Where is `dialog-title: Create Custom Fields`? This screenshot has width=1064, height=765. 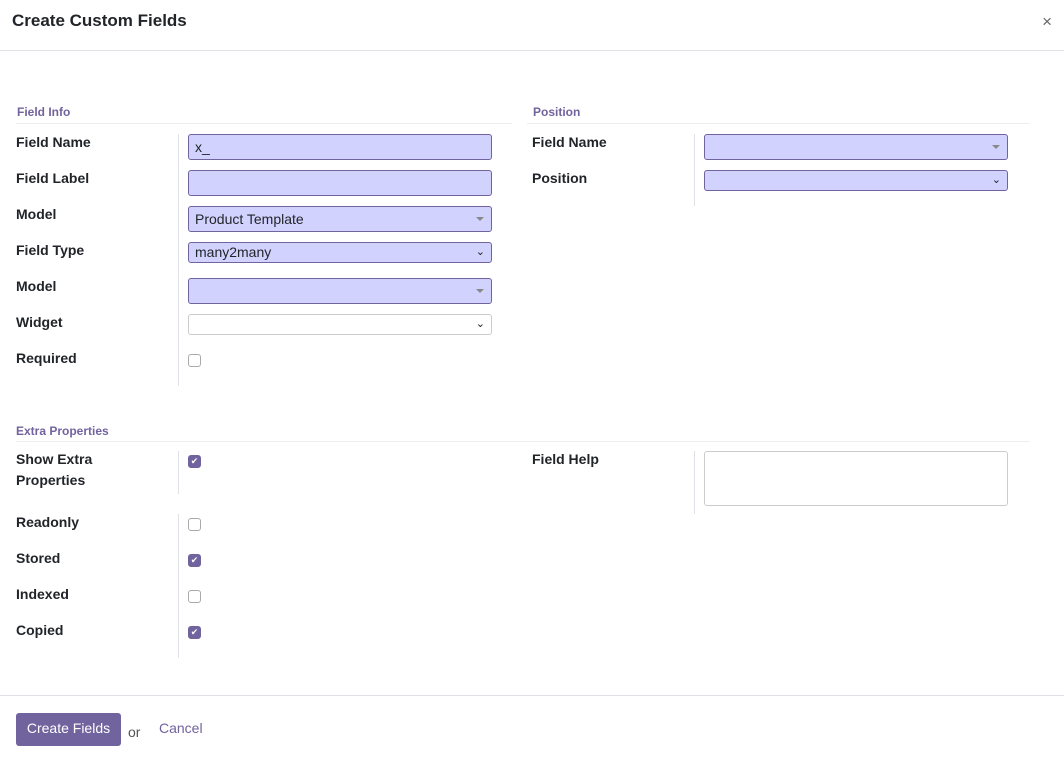
dialog-title: Create Custom Fields is located at coordinates (99, 20).